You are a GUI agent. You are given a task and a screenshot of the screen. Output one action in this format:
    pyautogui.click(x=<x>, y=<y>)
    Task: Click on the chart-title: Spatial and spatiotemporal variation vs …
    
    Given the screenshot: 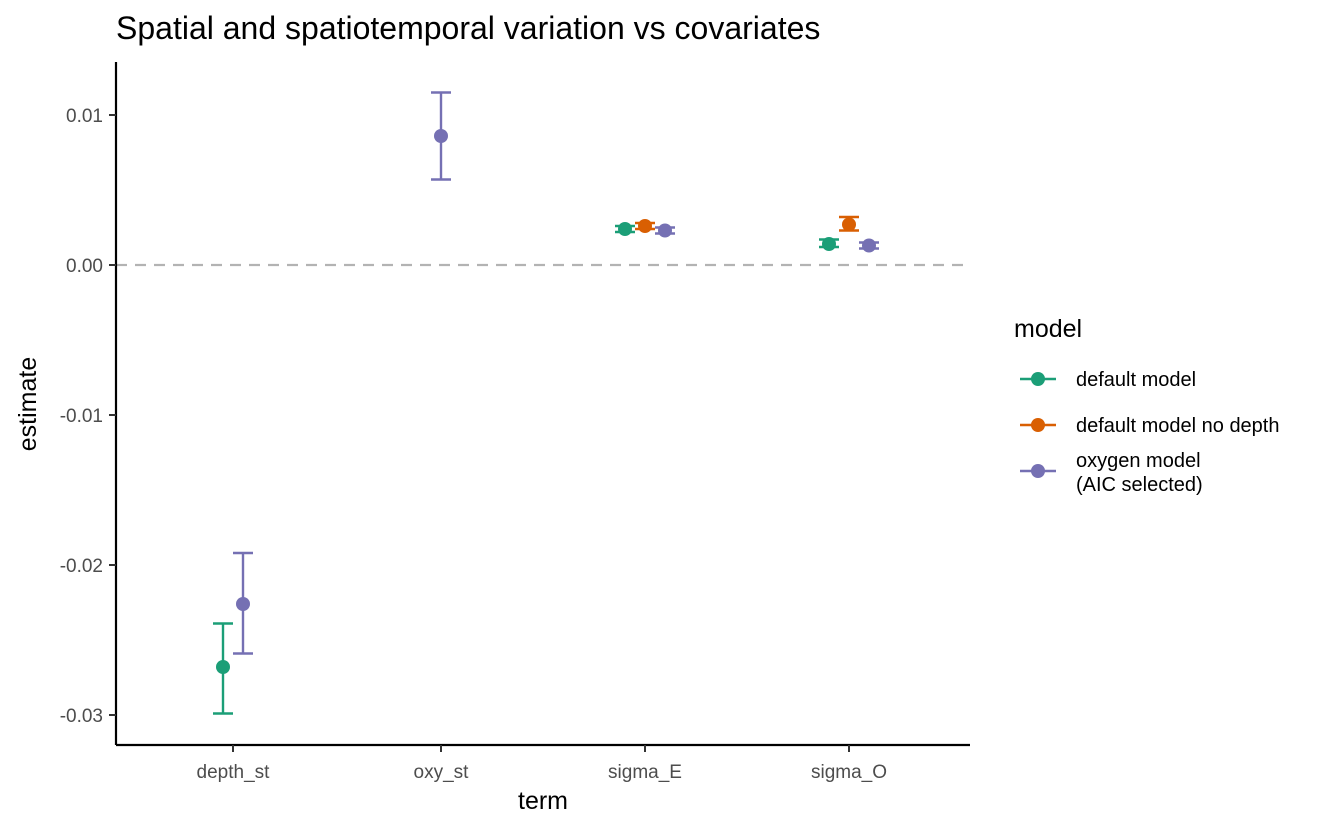 What is the action you would take?
    pyautogui.click(x=468, y=28)
    